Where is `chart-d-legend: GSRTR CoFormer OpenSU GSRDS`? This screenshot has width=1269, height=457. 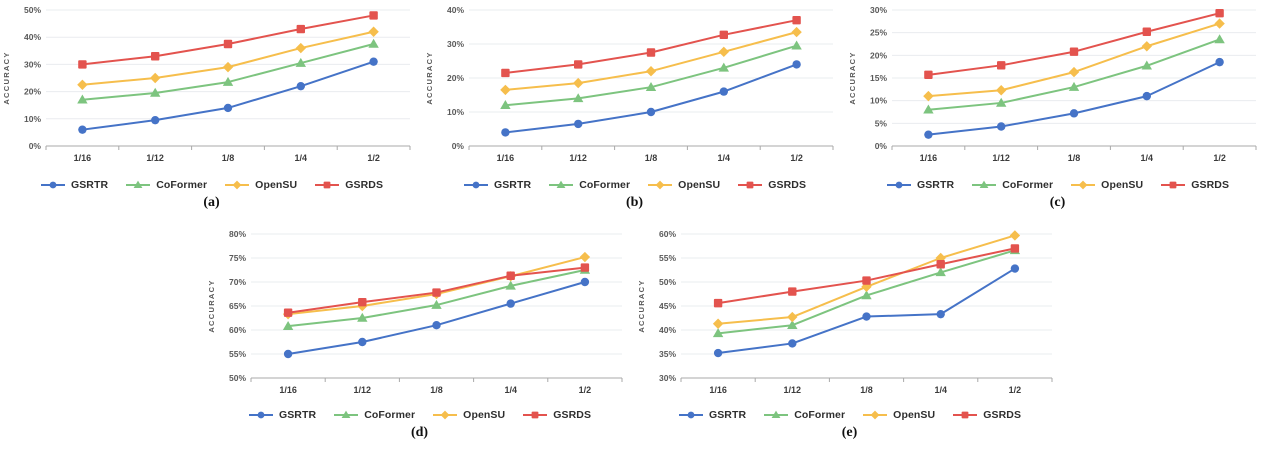
chart-d-legend: GSRTR CoFormer OpenSU GSRDS is located at coordinates (419, 415).